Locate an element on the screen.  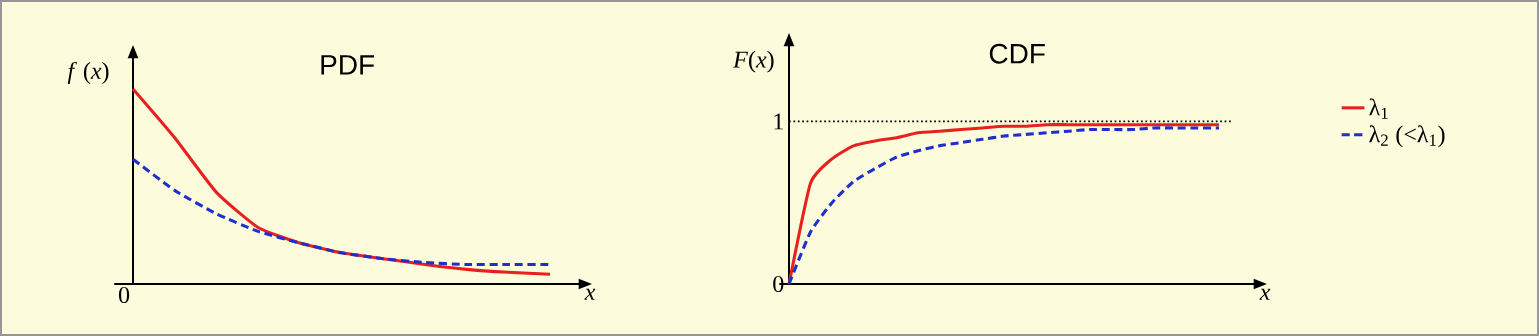
y-axis-title: F(x) is located at coordinates (753, 61).